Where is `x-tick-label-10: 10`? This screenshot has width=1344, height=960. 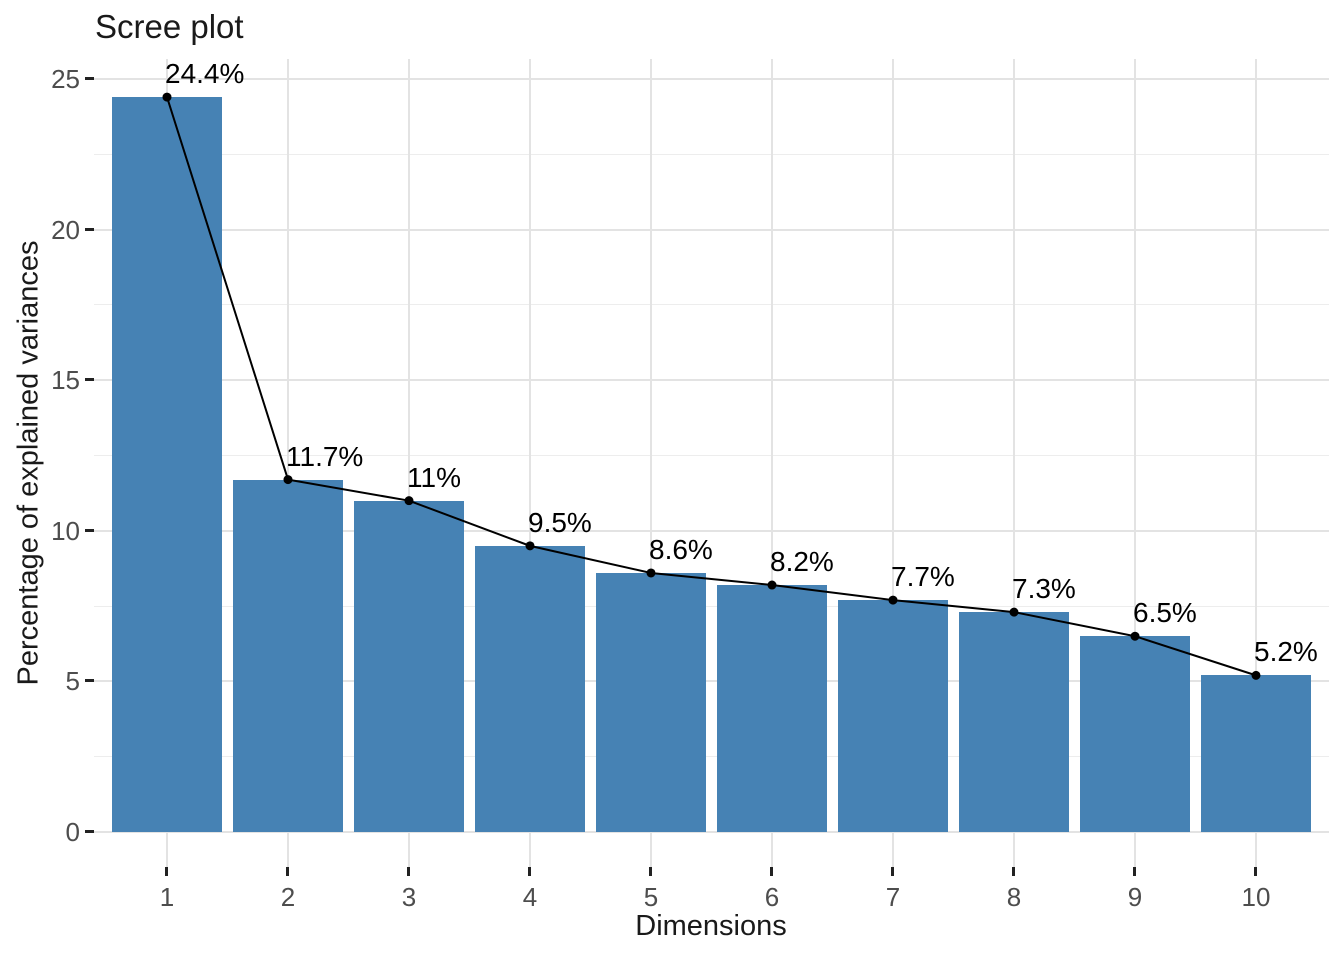 x-tick-label-10: 10 is located at coordinates (1256, 897).